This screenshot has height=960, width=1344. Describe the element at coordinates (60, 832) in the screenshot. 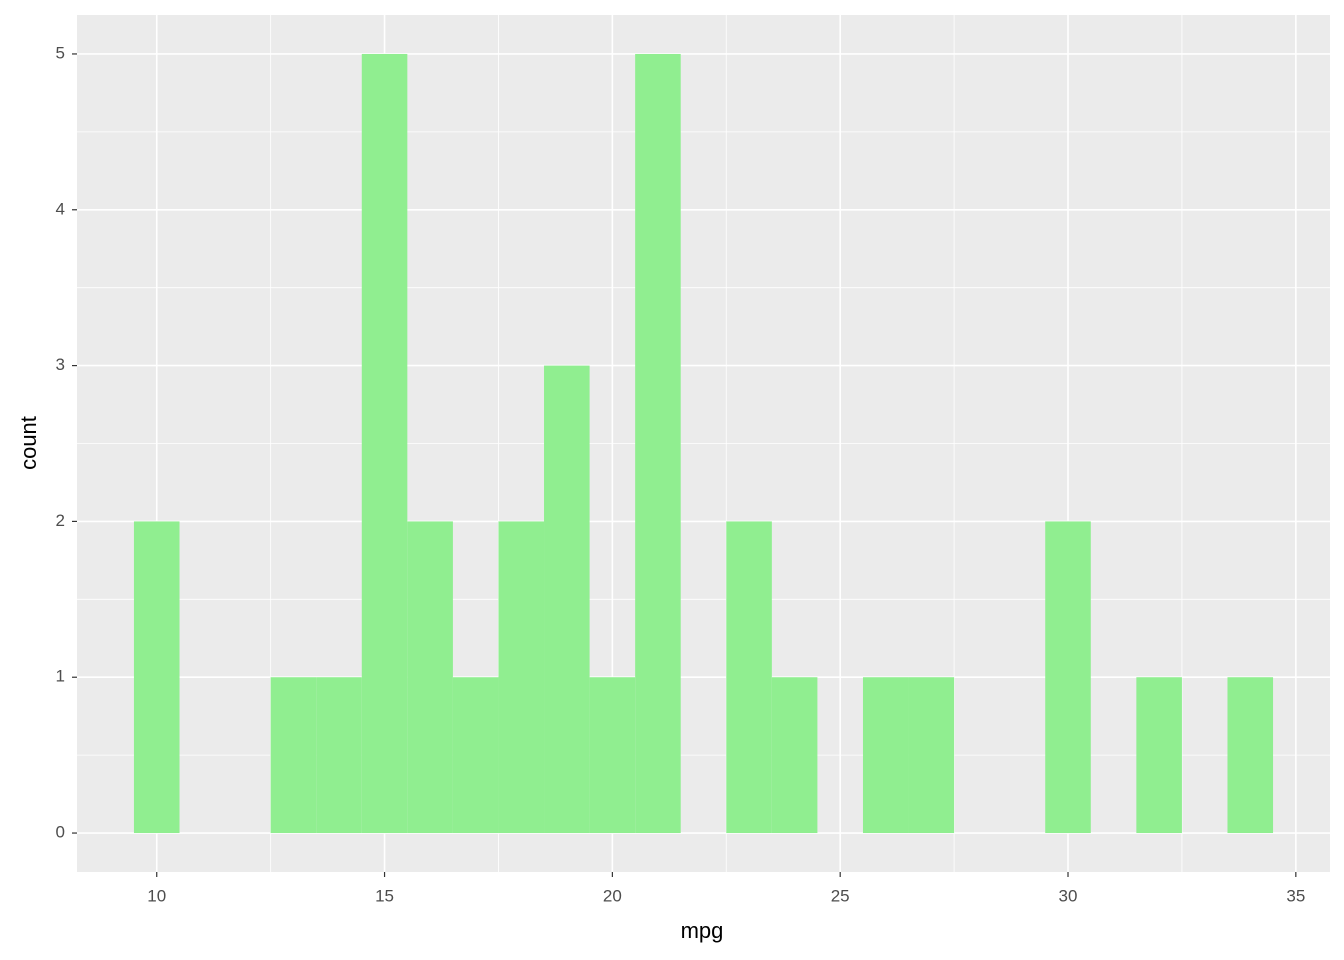

I see `y-tick-label: 0` at that location.